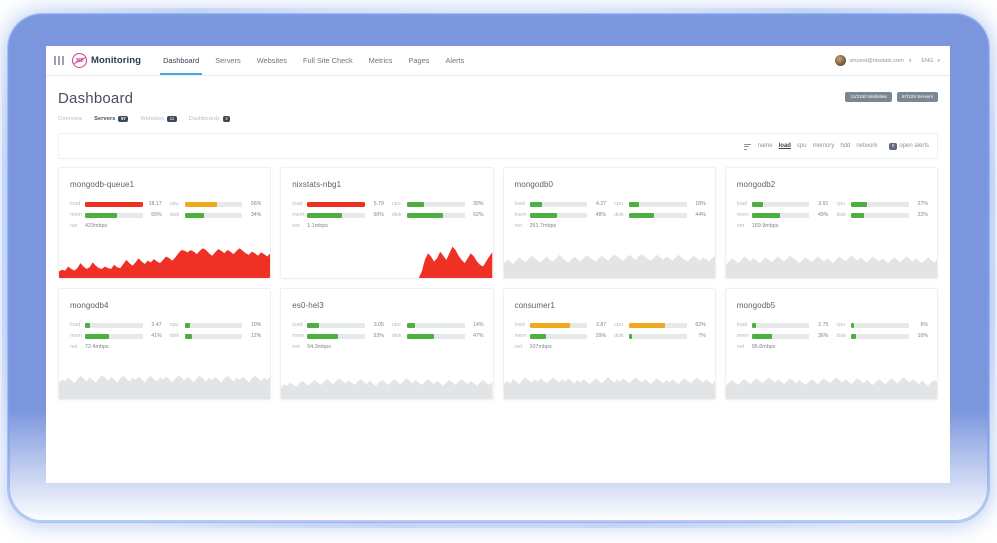  Describe the element at coordinates (438, 336) in the screenshot. I see `metric-row-disk: disk 47%` at that location.